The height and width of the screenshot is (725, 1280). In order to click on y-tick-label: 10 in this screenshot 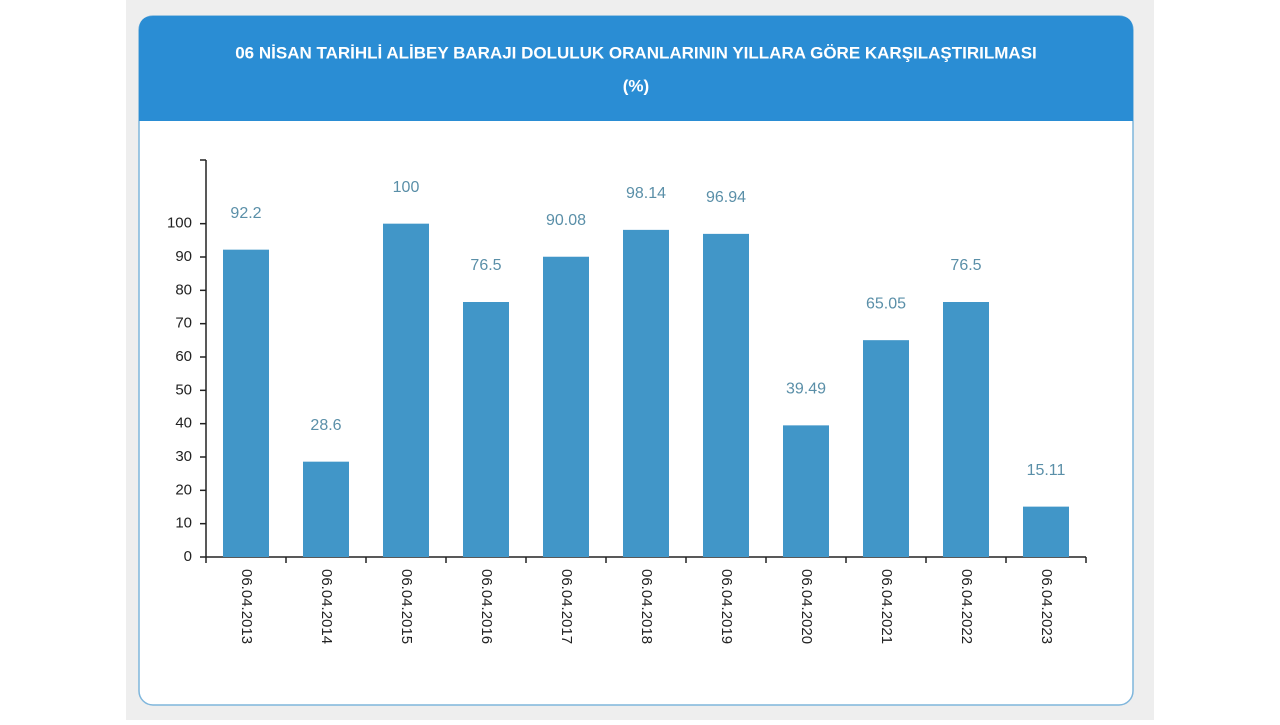, I will do `click(183, 523)`.